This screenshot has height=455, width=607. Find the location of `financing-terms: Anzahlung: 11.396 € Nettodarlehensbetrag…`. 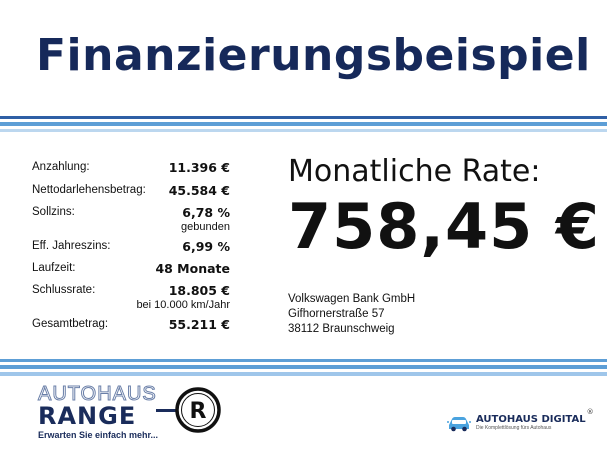

financing-terms: Anzahlung: 11.396 € Nettodarlehensbetrag… is located at coordinates (131, 249).